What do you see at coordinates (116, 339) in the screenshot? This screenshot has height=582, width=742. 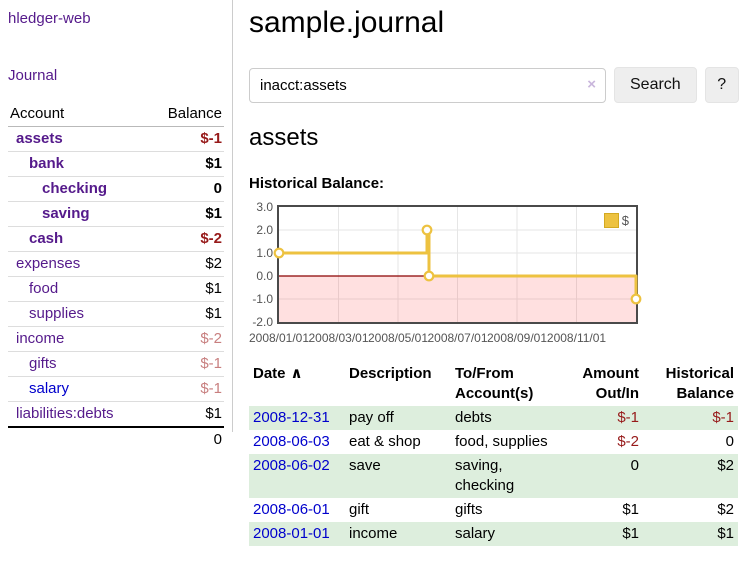 I see `account-row: income $-2` at bounding box center [116, 339].